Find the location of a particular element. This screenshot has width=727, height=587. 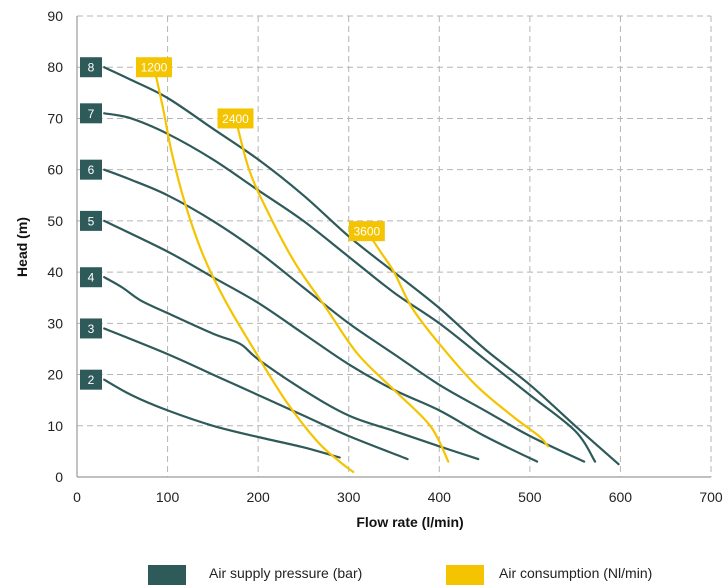

consumption-label-1200: 1200 is located at coordinates (154, 68).